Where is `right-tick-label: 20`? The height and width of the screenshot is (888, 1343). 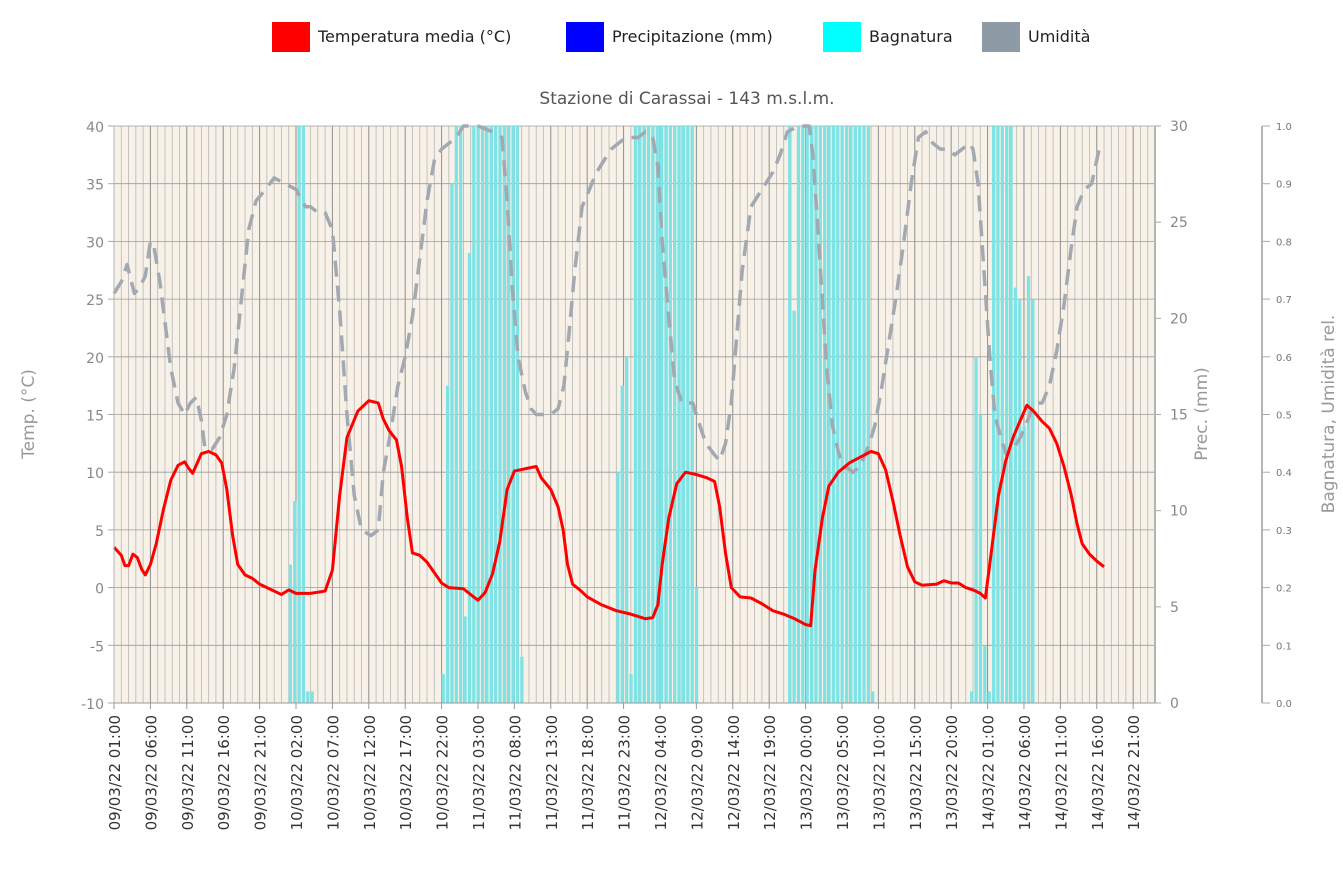 right-tick-label: 20 is located at coordinates (1179, 319).